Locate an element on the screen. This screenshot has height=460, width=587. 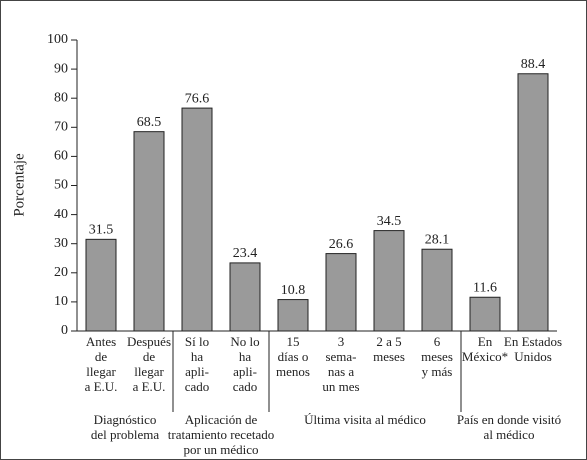
x-tick-label: Después is located at coordinates (149, 341).